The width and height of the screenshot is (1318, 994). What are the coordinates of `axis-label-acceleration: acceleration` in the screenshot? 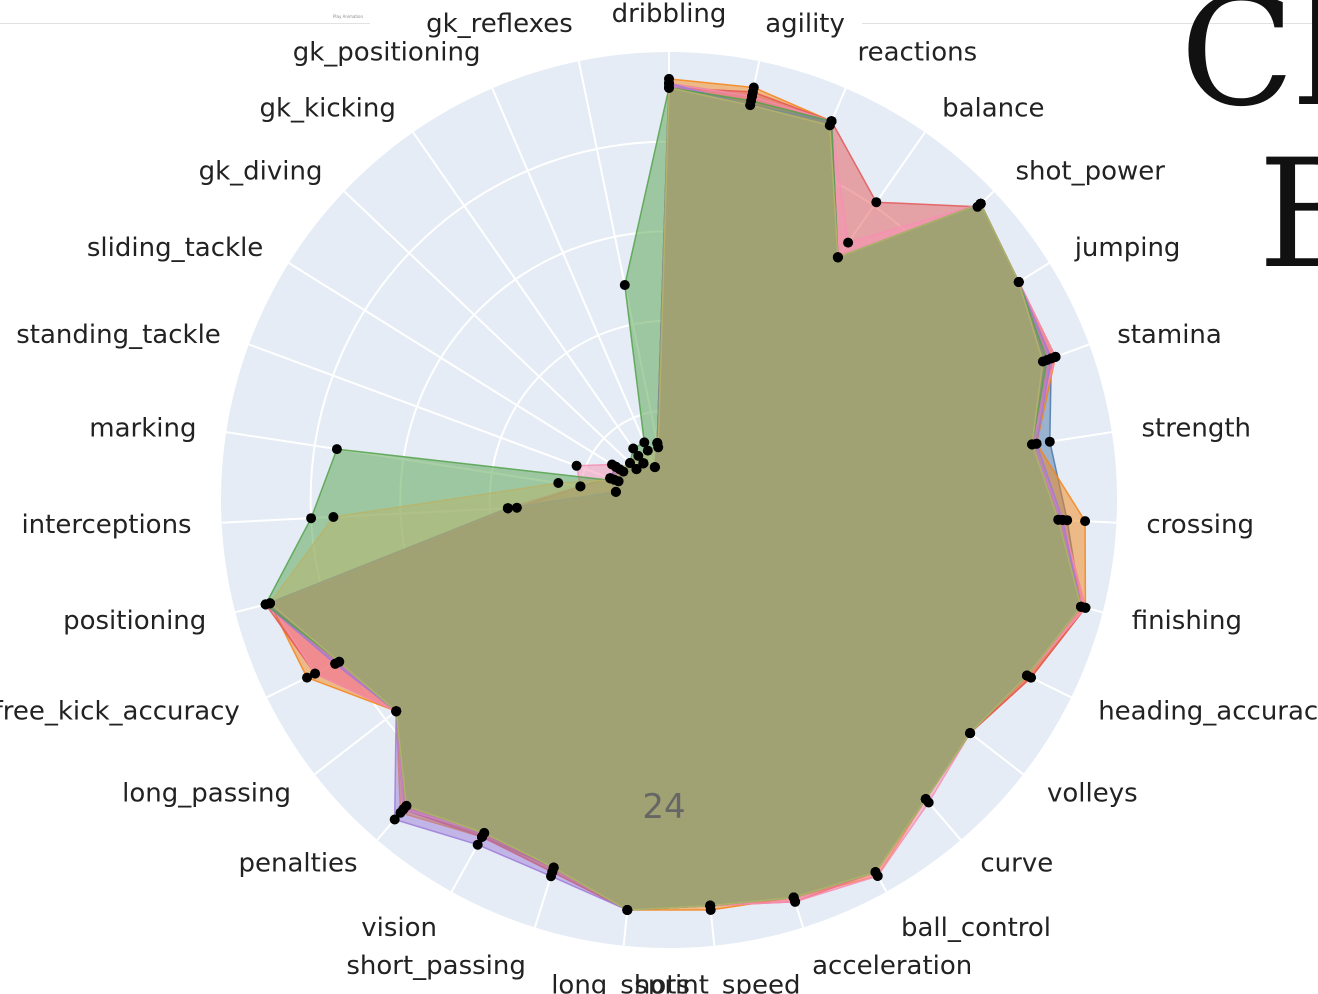 It's located at (892, 966).